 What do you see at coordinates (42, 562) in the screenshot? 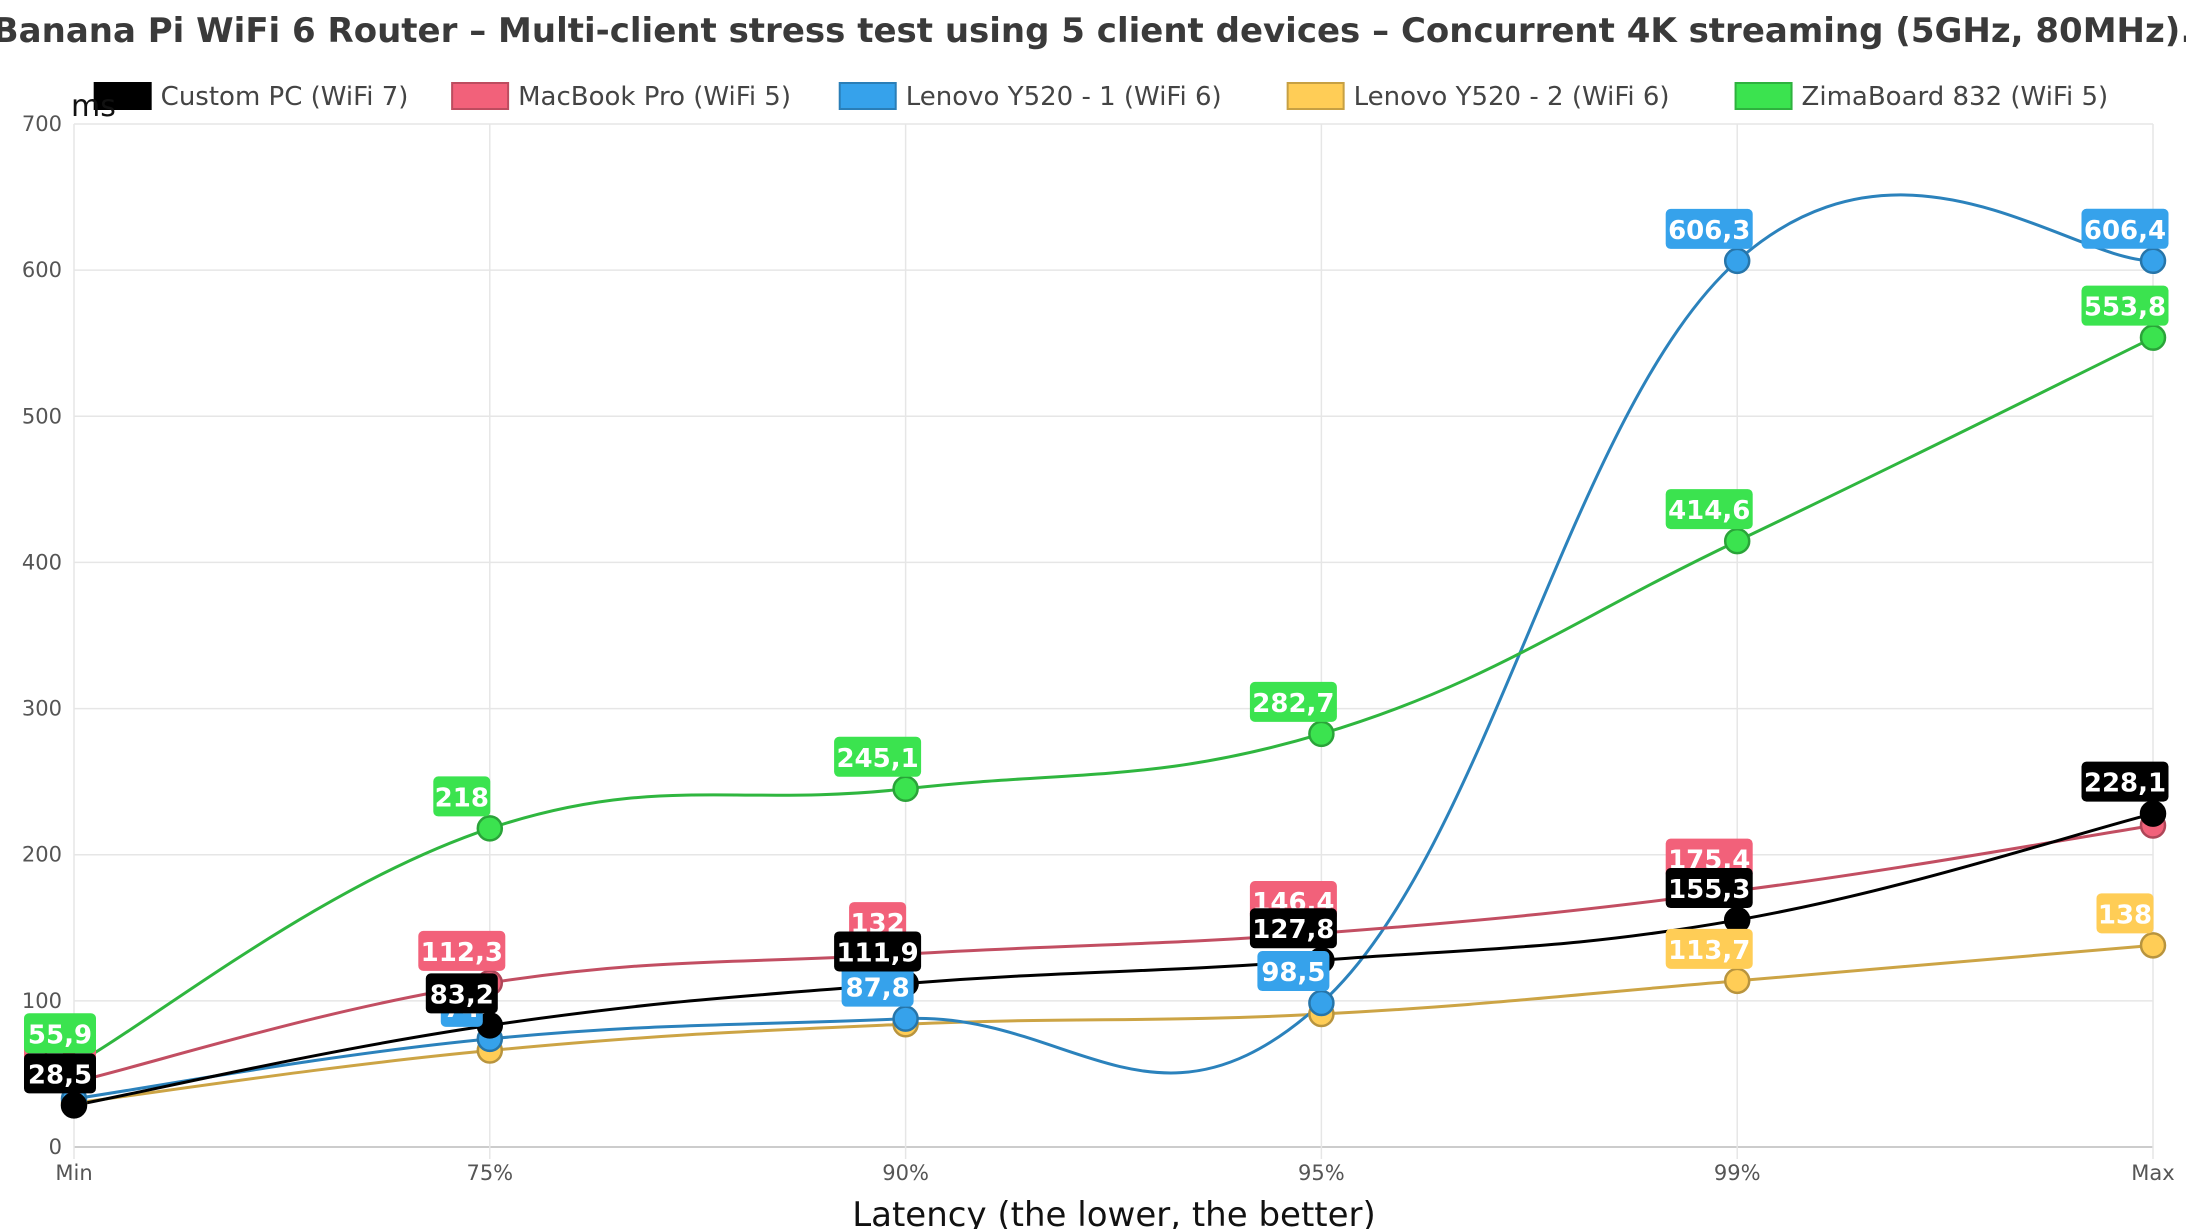
I see `y-tick-label: 400` at bounding box center [42, 562].